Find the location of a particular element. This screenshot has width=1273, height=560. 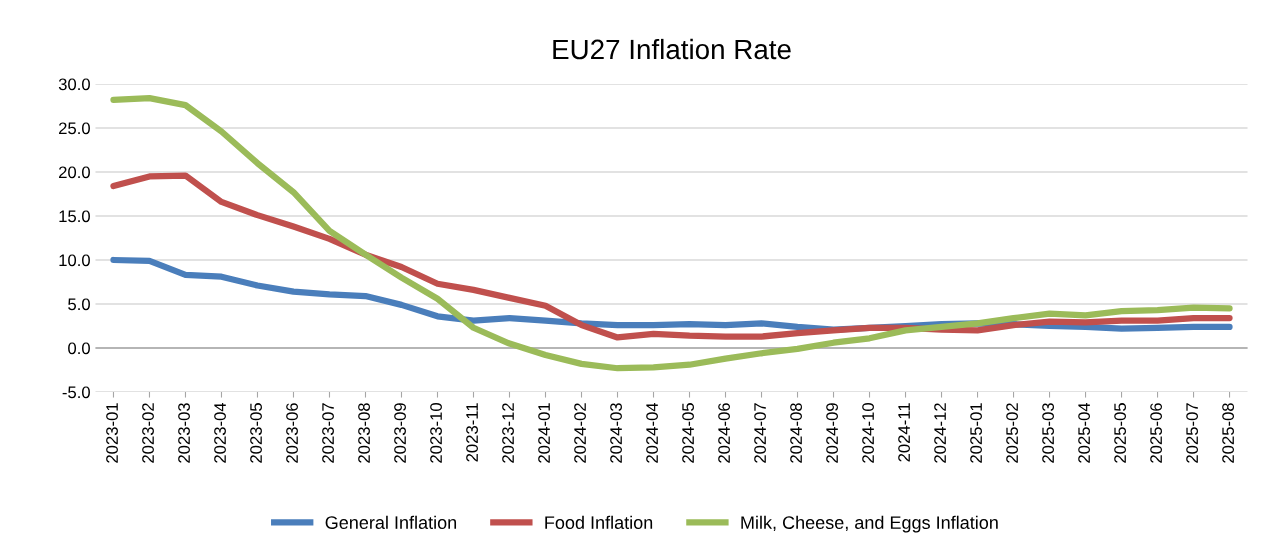

x-tick-label: 2024-03 is located at coordinates (616, 433).